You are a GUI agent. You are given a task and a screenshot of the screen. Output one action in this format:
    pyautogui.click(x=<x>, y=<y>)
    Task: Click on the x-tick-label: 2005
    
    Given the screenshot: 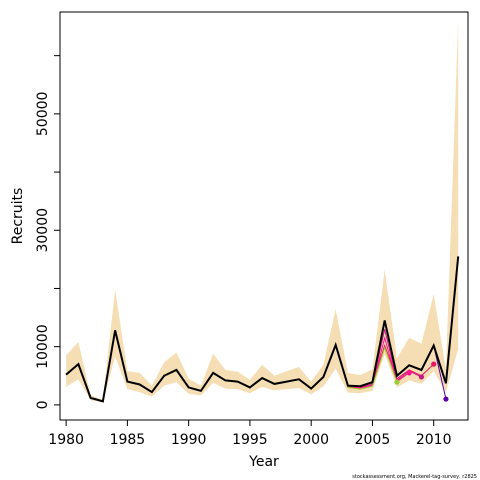 What is the action you would take?
    pyautogui.click(x=373, y=440)
    